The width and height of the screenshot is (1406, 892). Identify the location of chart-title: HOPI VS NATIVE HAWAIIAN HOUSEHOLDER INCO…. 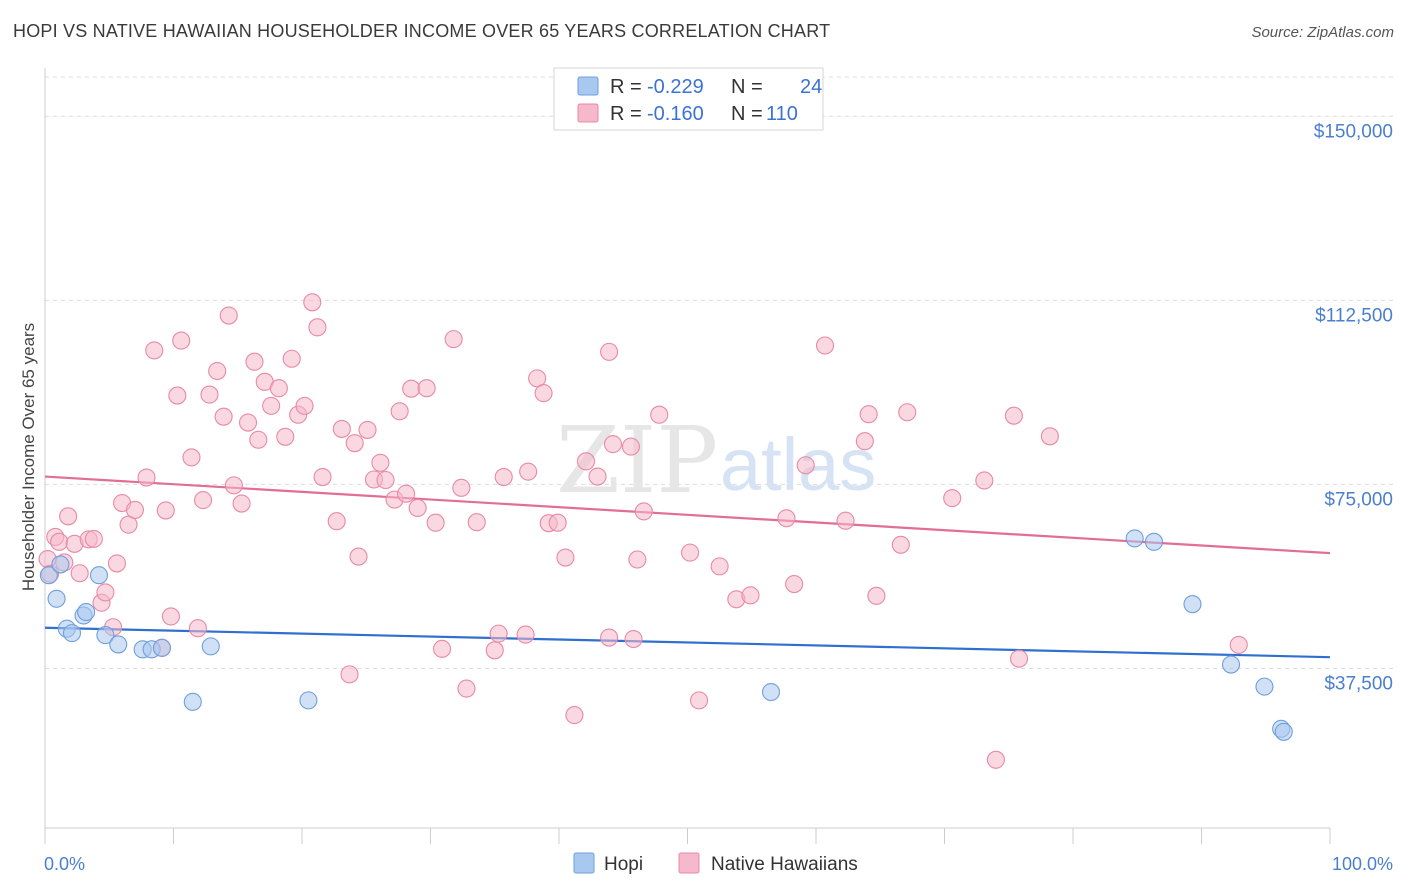
(422, 31).